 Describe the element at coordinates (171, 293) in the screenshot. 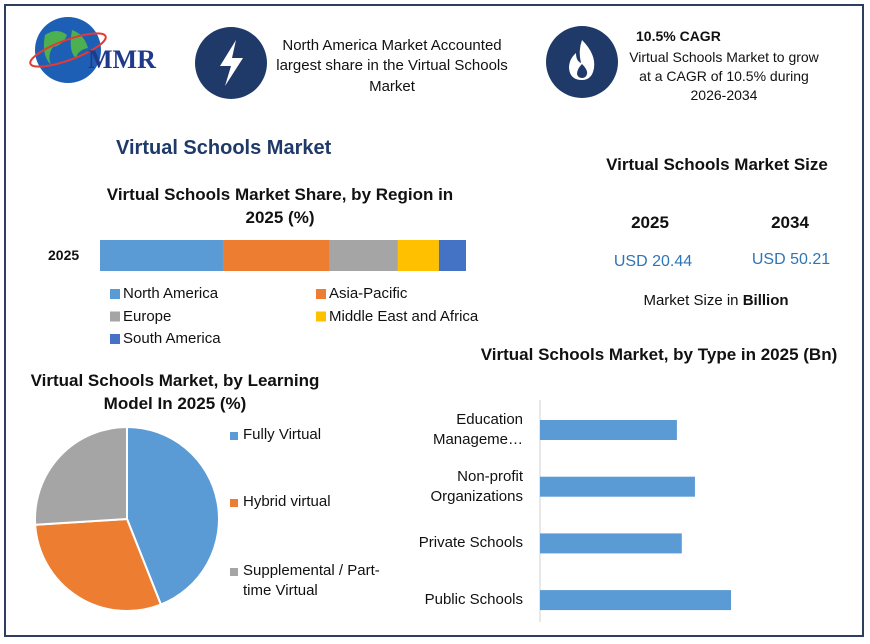

I see `legend-label: North America` at that location.